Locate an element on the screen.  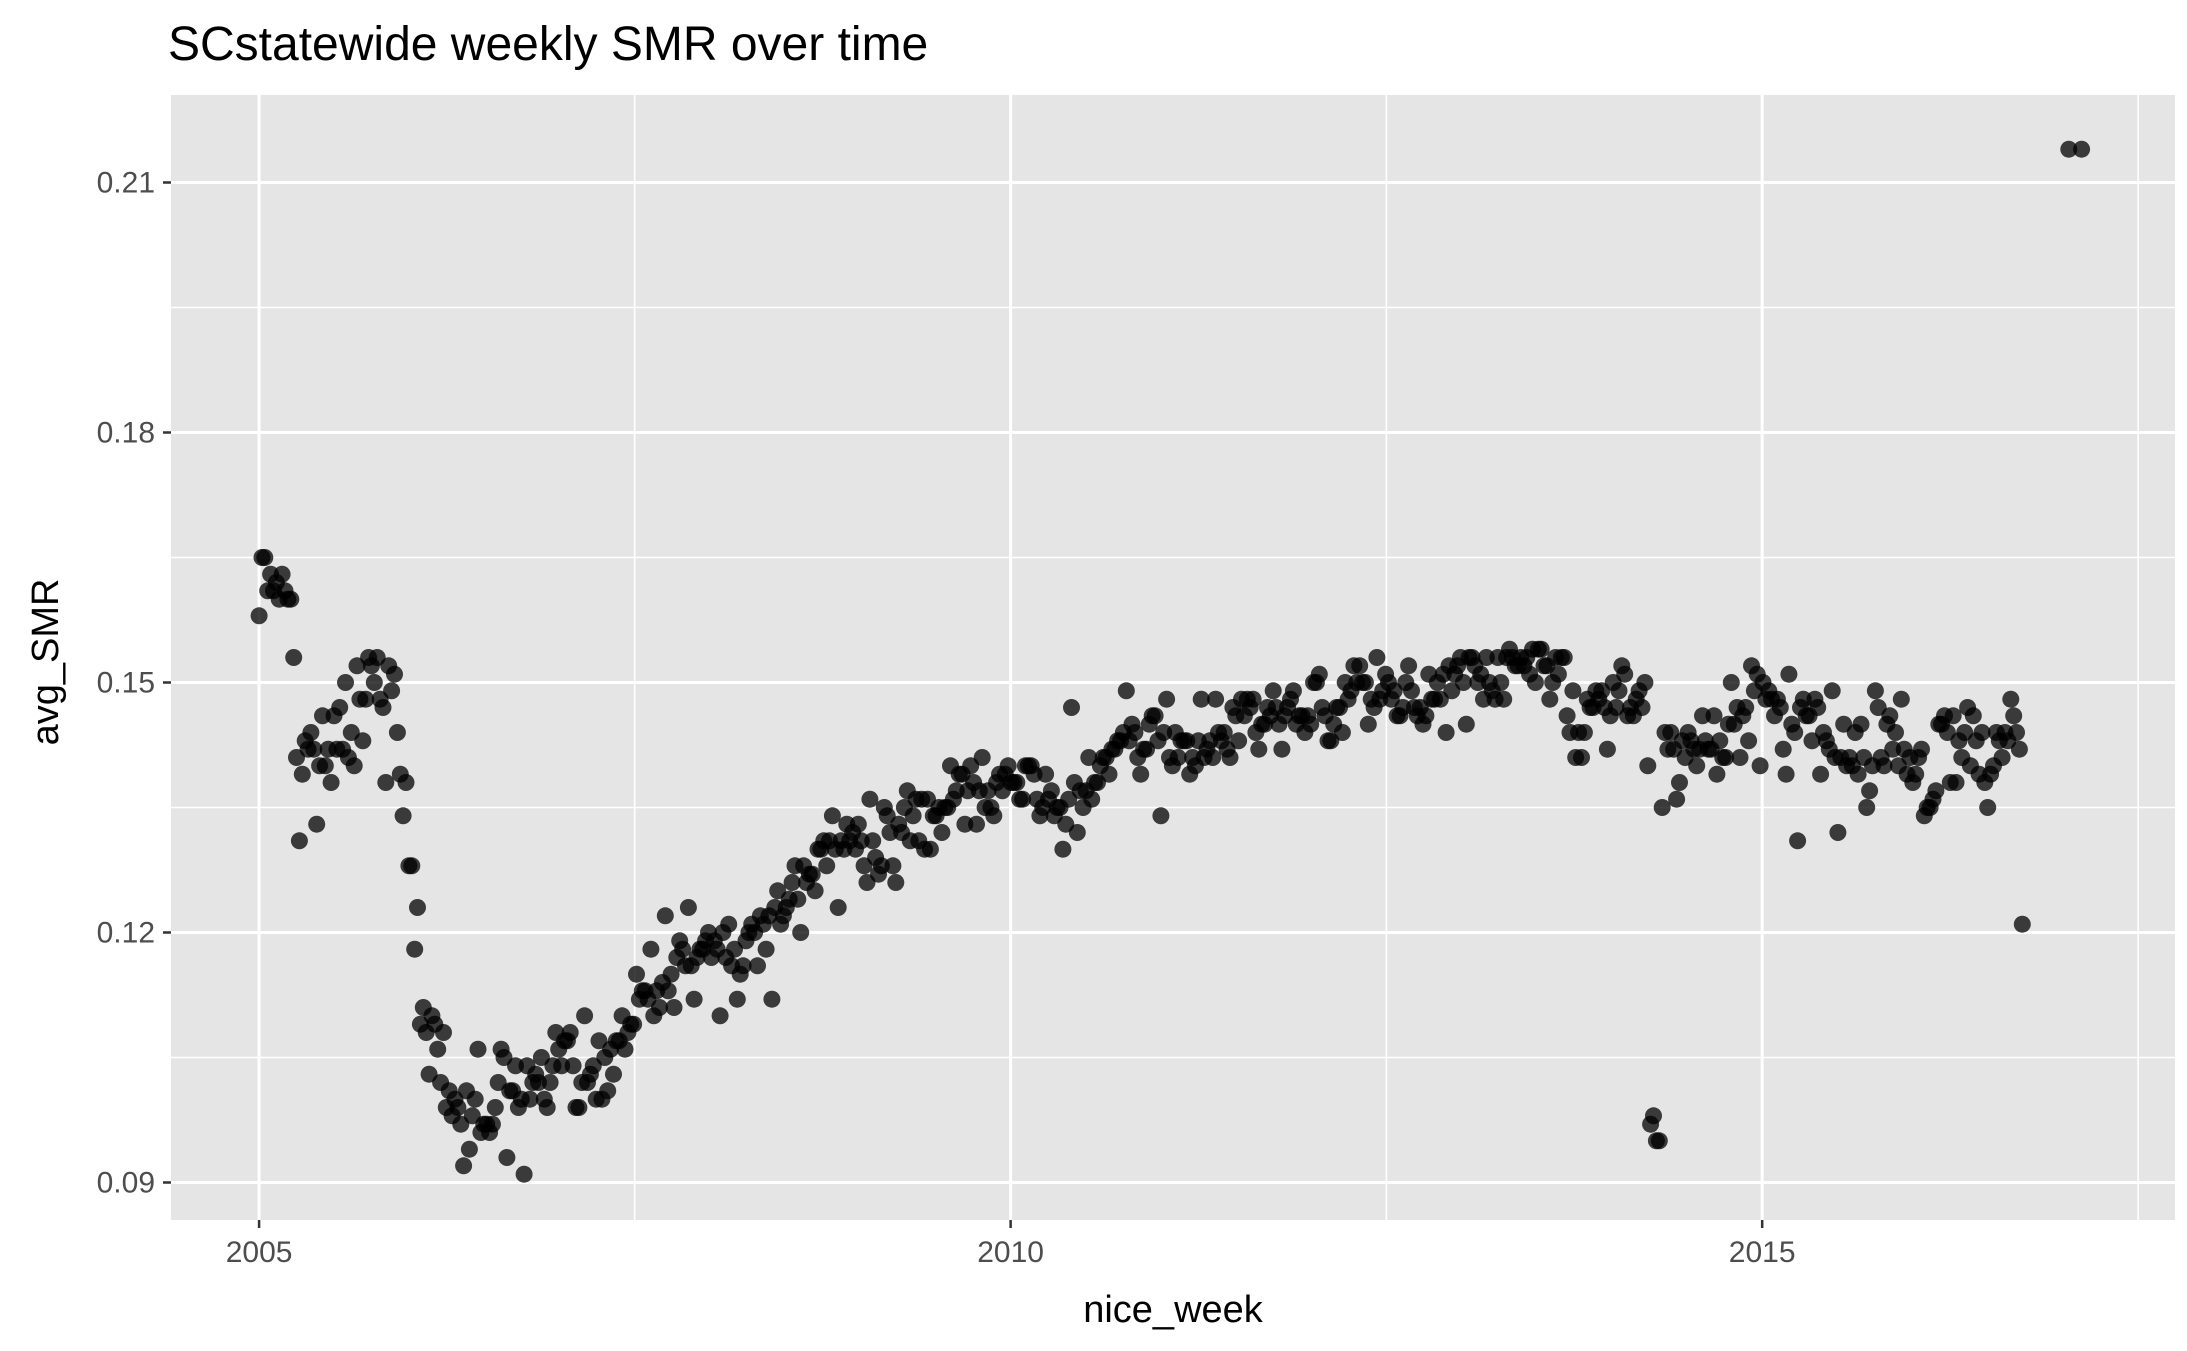
x-axis: 2005 2010 2015 is located at coordinates (1011, 1244).